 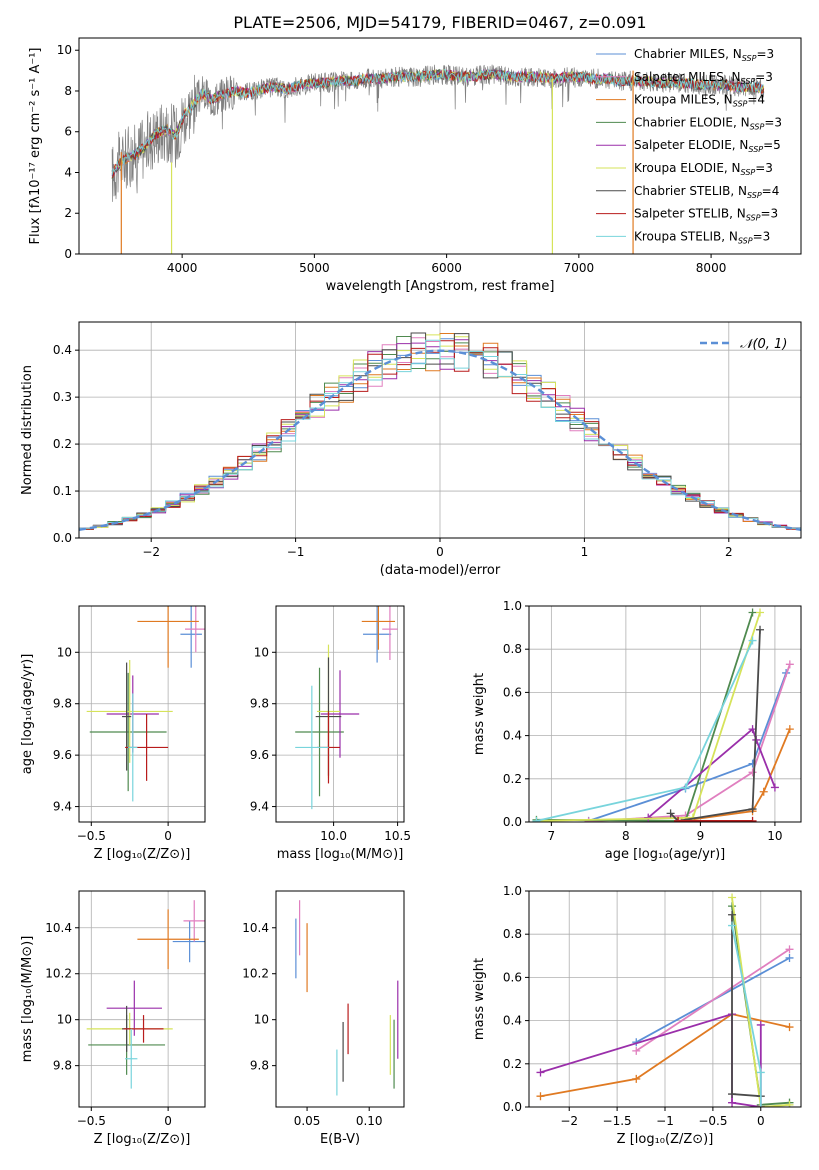 What do you see at coordinates (736, 775) in the screenshot?
I see `series-kroupa-miles` at bounding box center [736, 775].